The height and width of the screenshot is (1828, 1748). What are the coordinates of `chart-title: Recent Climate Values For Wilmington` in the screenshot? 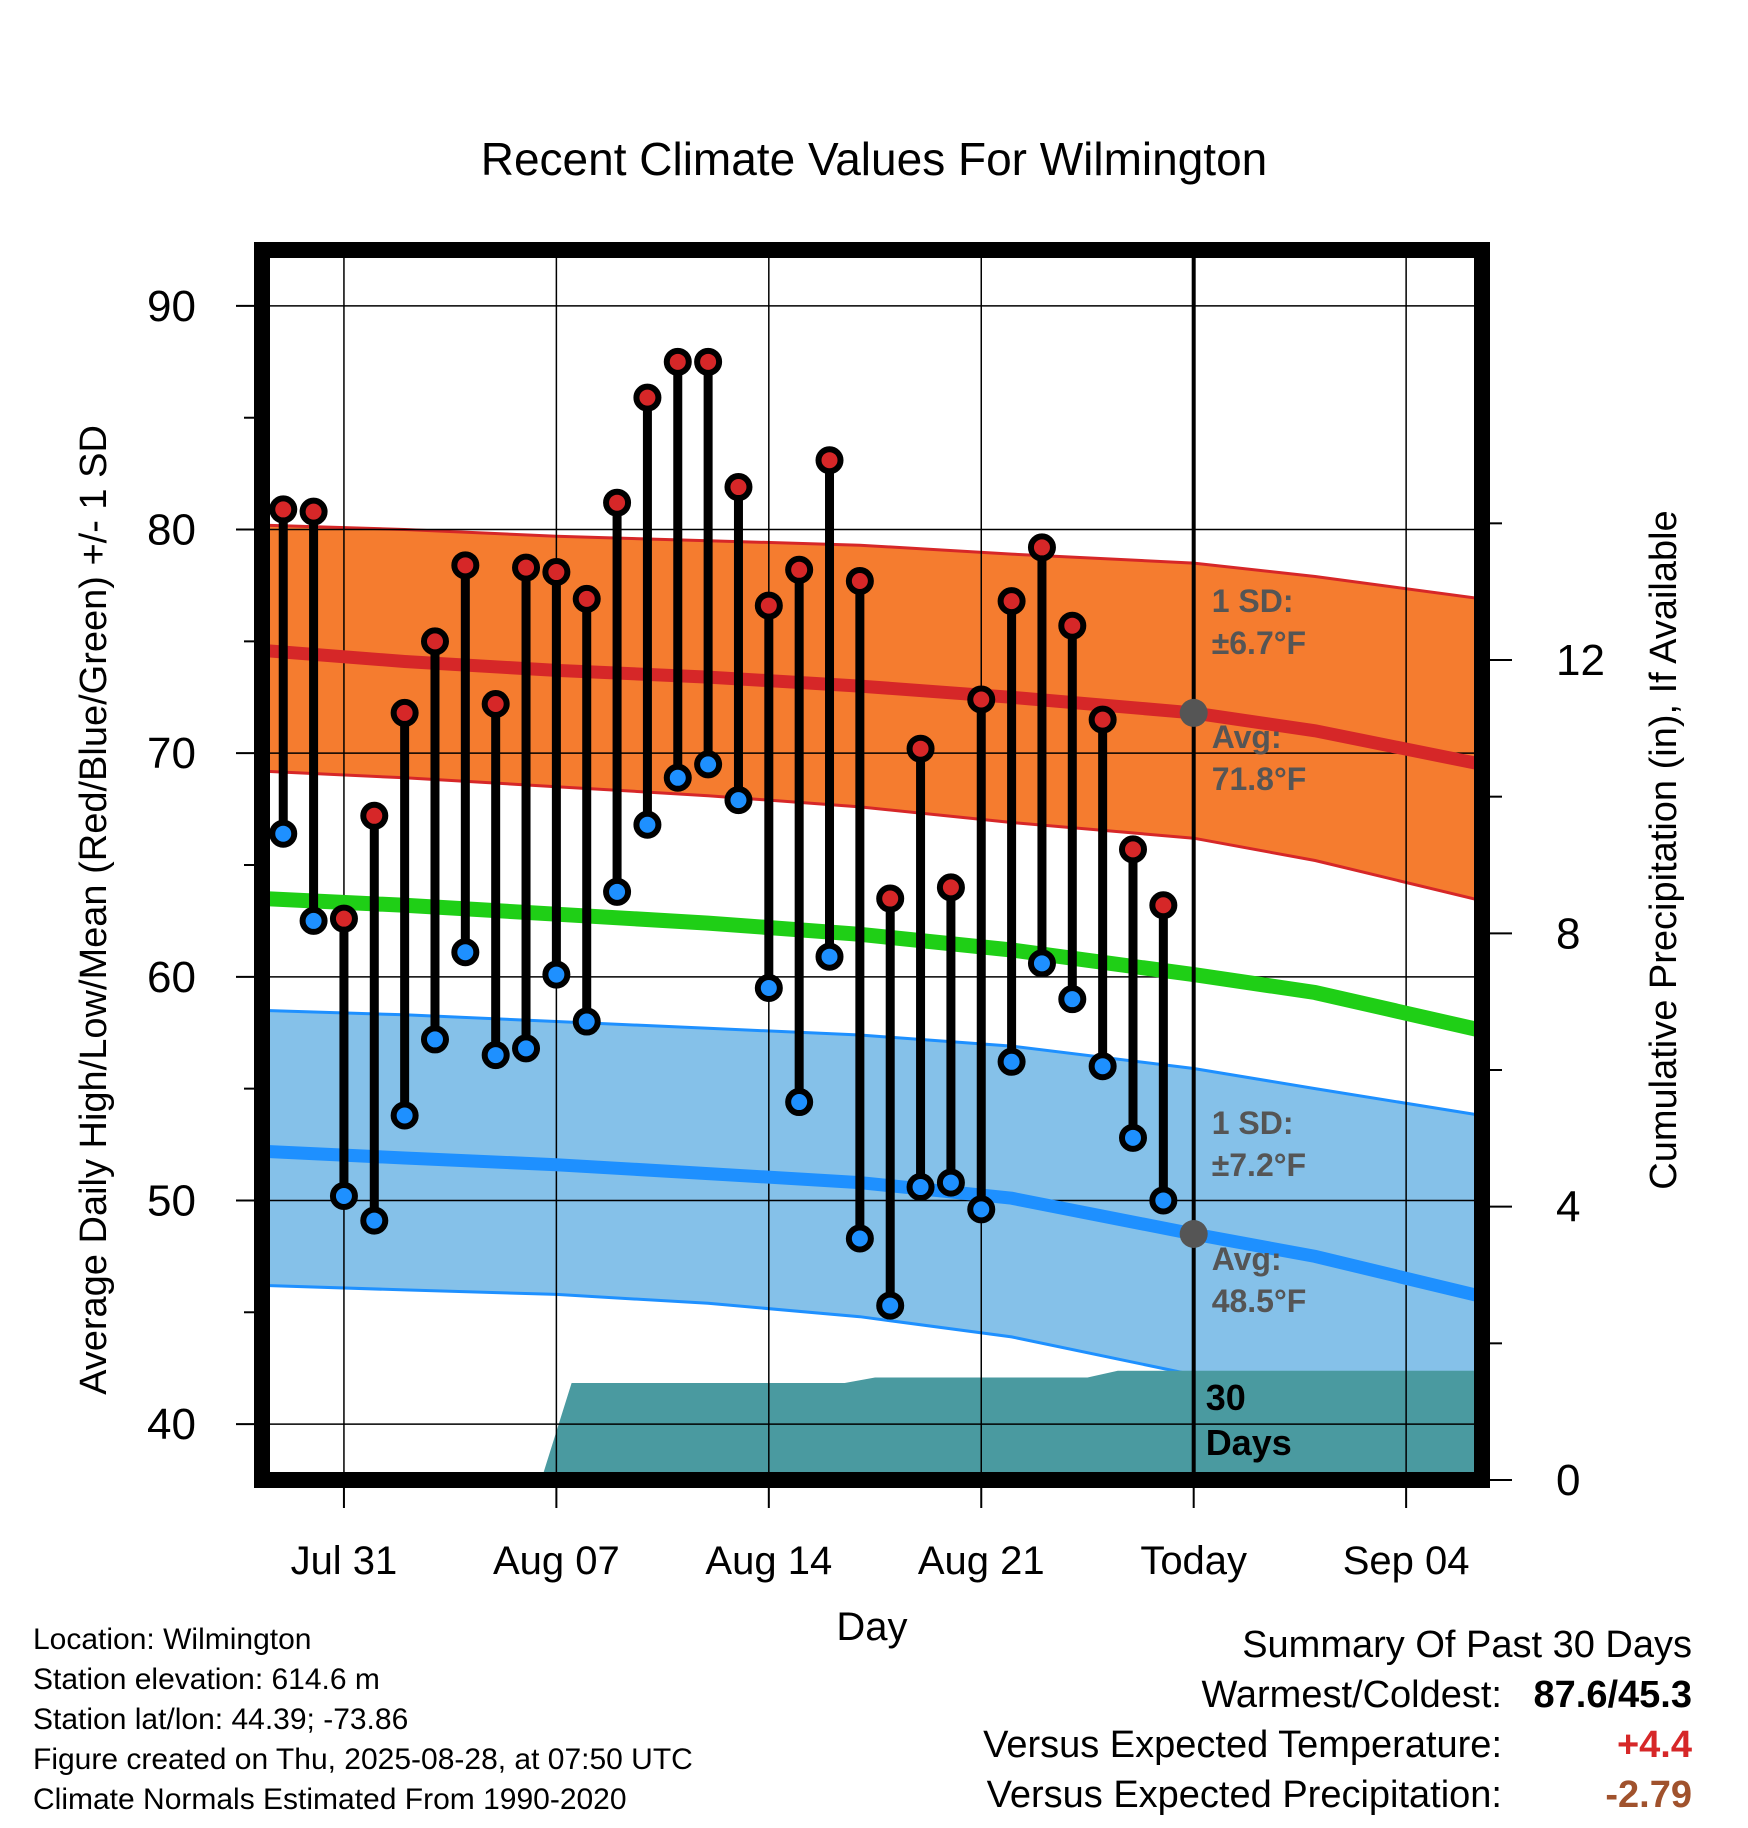 It's located at (874, 159).